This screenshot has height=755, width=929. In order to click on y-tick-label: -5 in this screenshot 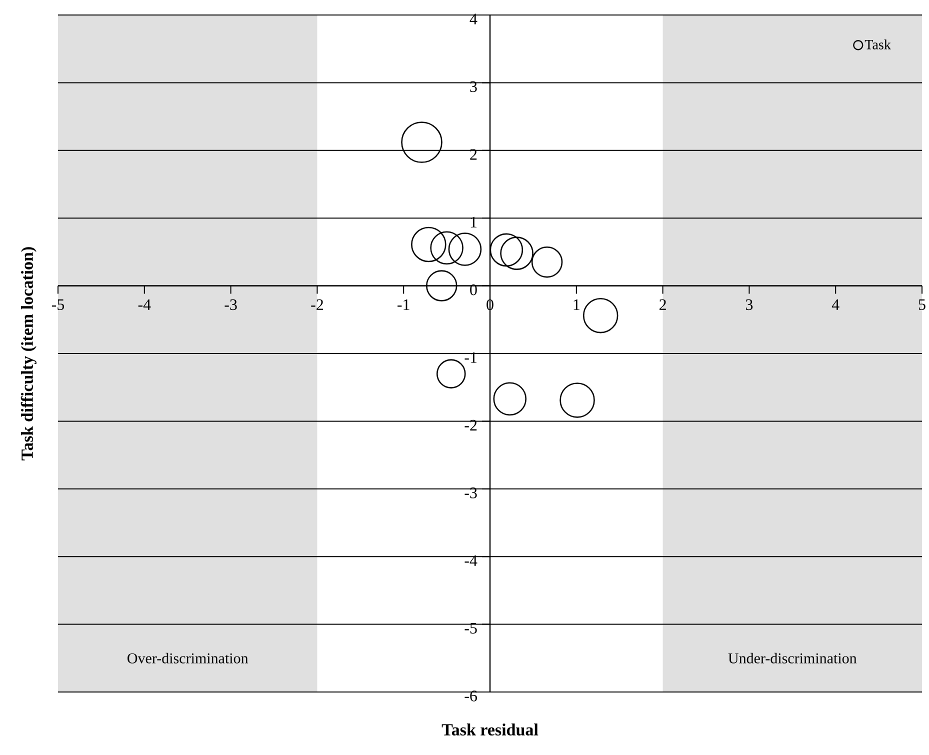, I will do `click(470, 628)`.